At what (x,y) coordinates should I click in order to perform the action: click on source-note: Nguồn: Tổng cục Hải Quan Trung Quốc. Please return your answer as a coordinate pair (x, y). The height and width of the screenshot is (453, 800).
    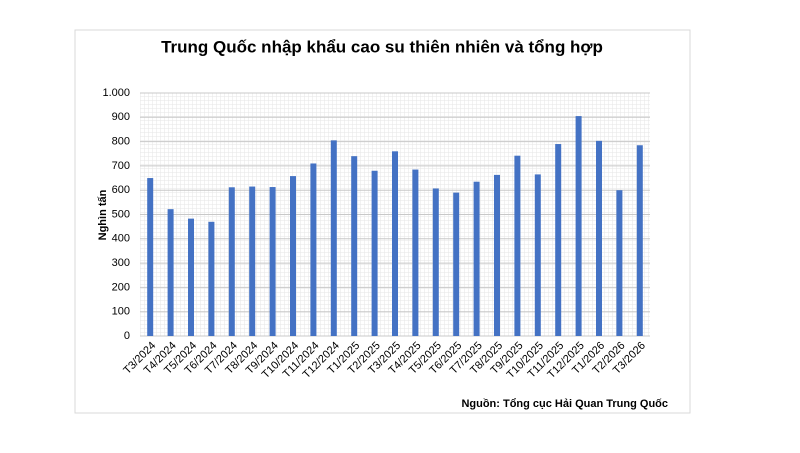
    Looking at the image, I should click on (564, 404).